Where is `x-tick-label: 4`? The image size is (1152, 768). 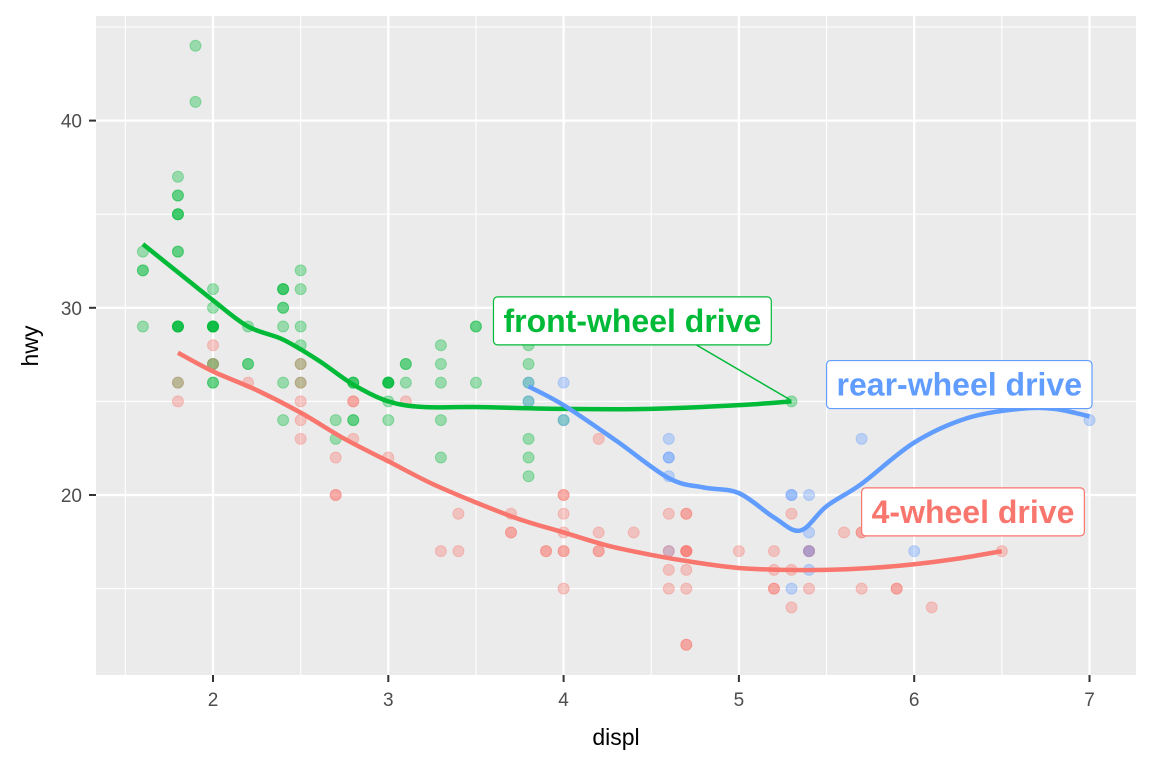
x-tick-label: 4 is located at coordinates (563, 700).